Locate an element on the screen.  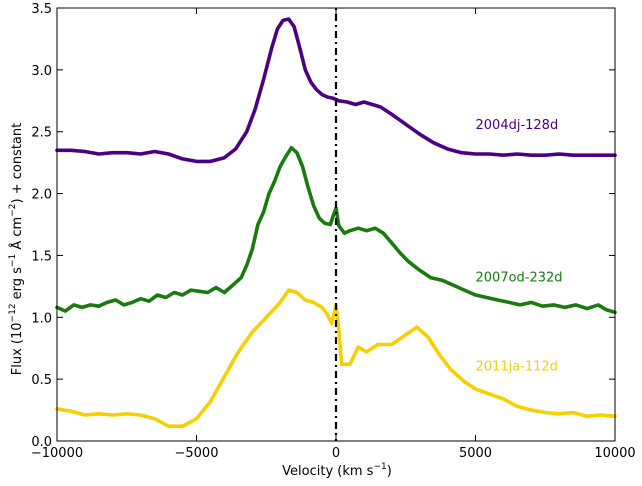
y-axis-label-sup1: −12 is located at coordinates (13, 312).